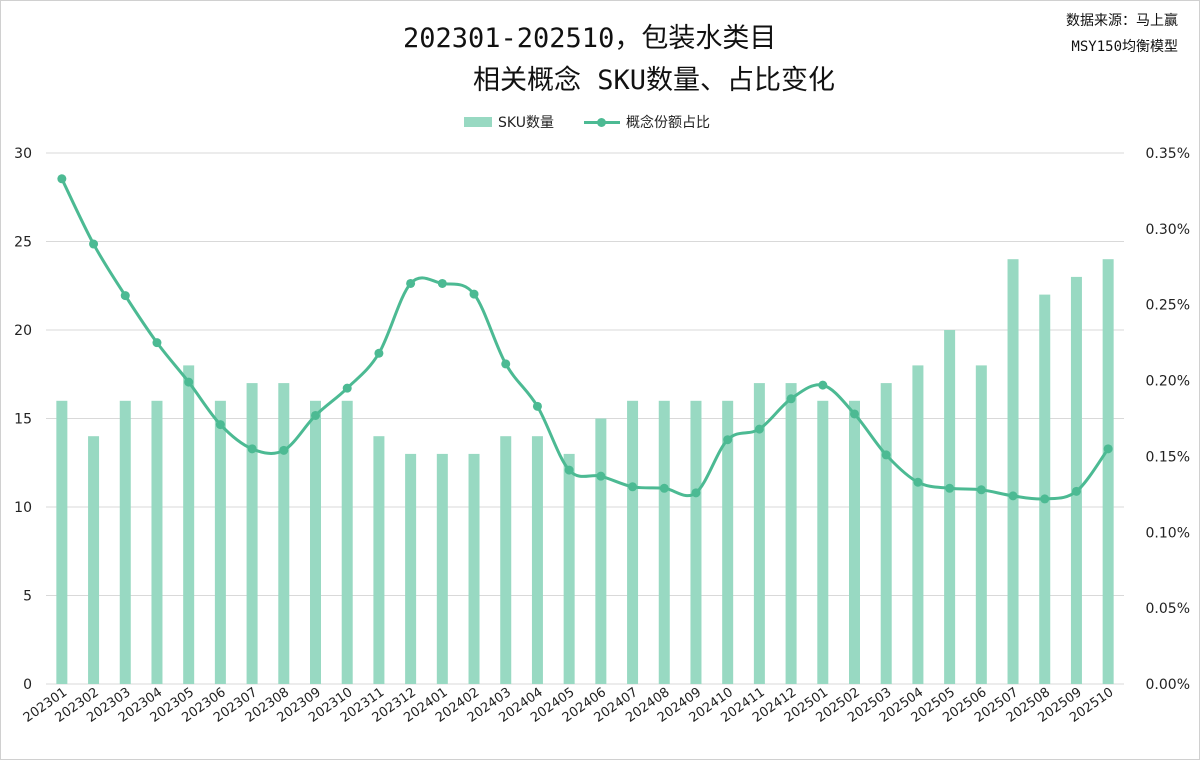 This screenshot has width=1200, height=760. I want to click on model-label: MSY150均衡模型, so click(1124, 47).